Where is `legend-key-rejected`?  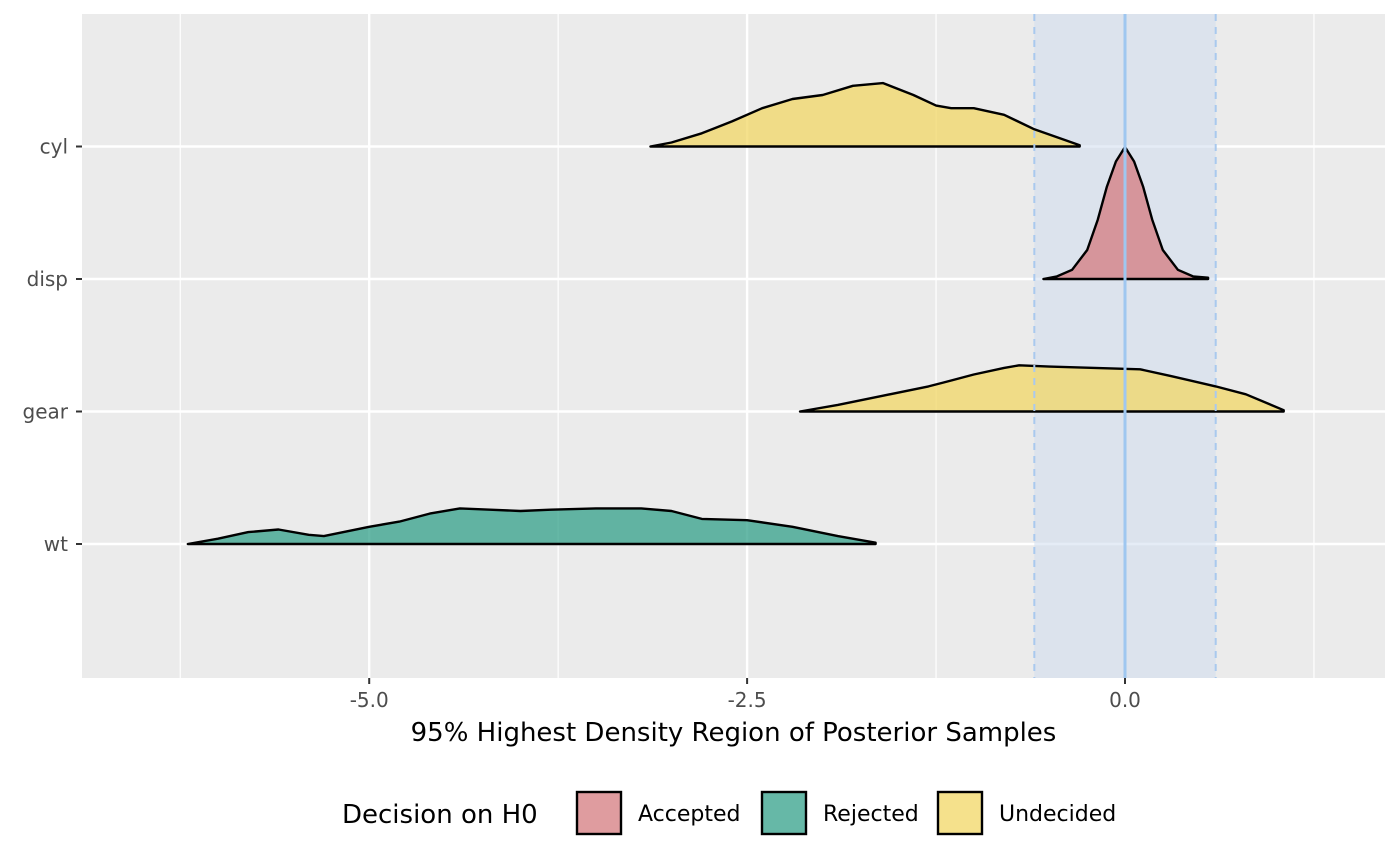
legend-key-rejected is located at coordinates (784, 813).